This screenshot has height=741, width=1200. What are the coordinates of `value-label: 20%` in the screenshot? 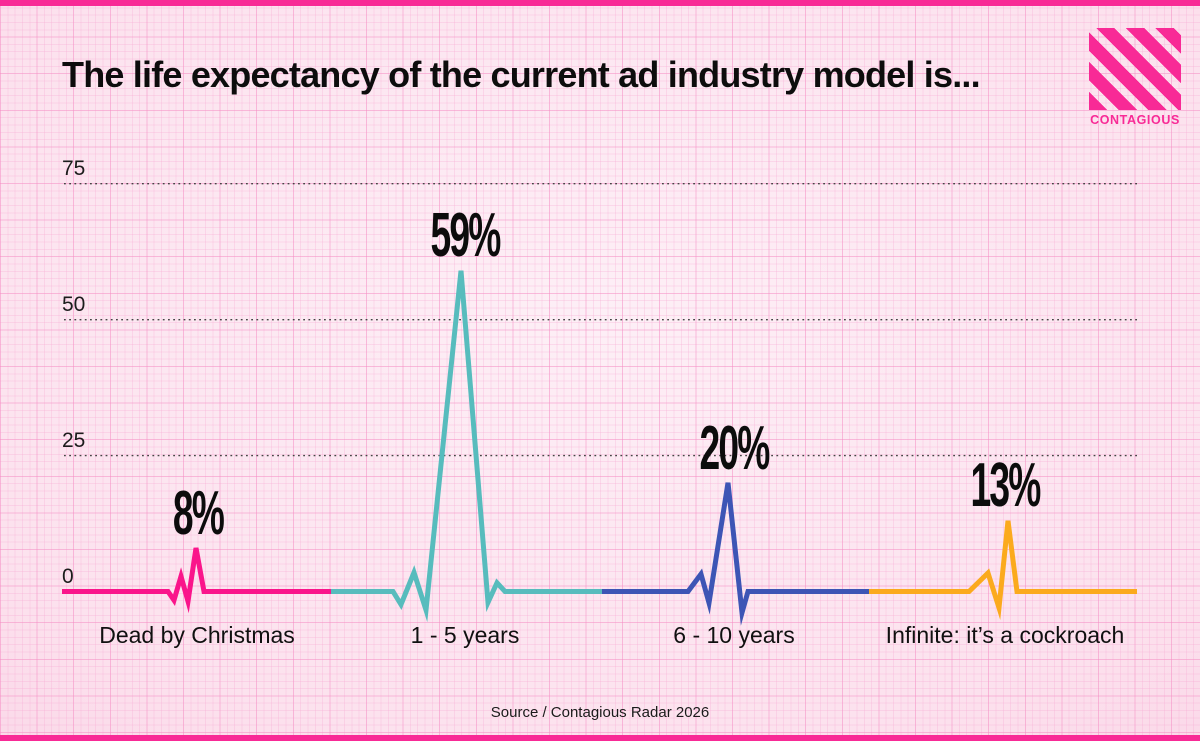 It's located at (734, 448).